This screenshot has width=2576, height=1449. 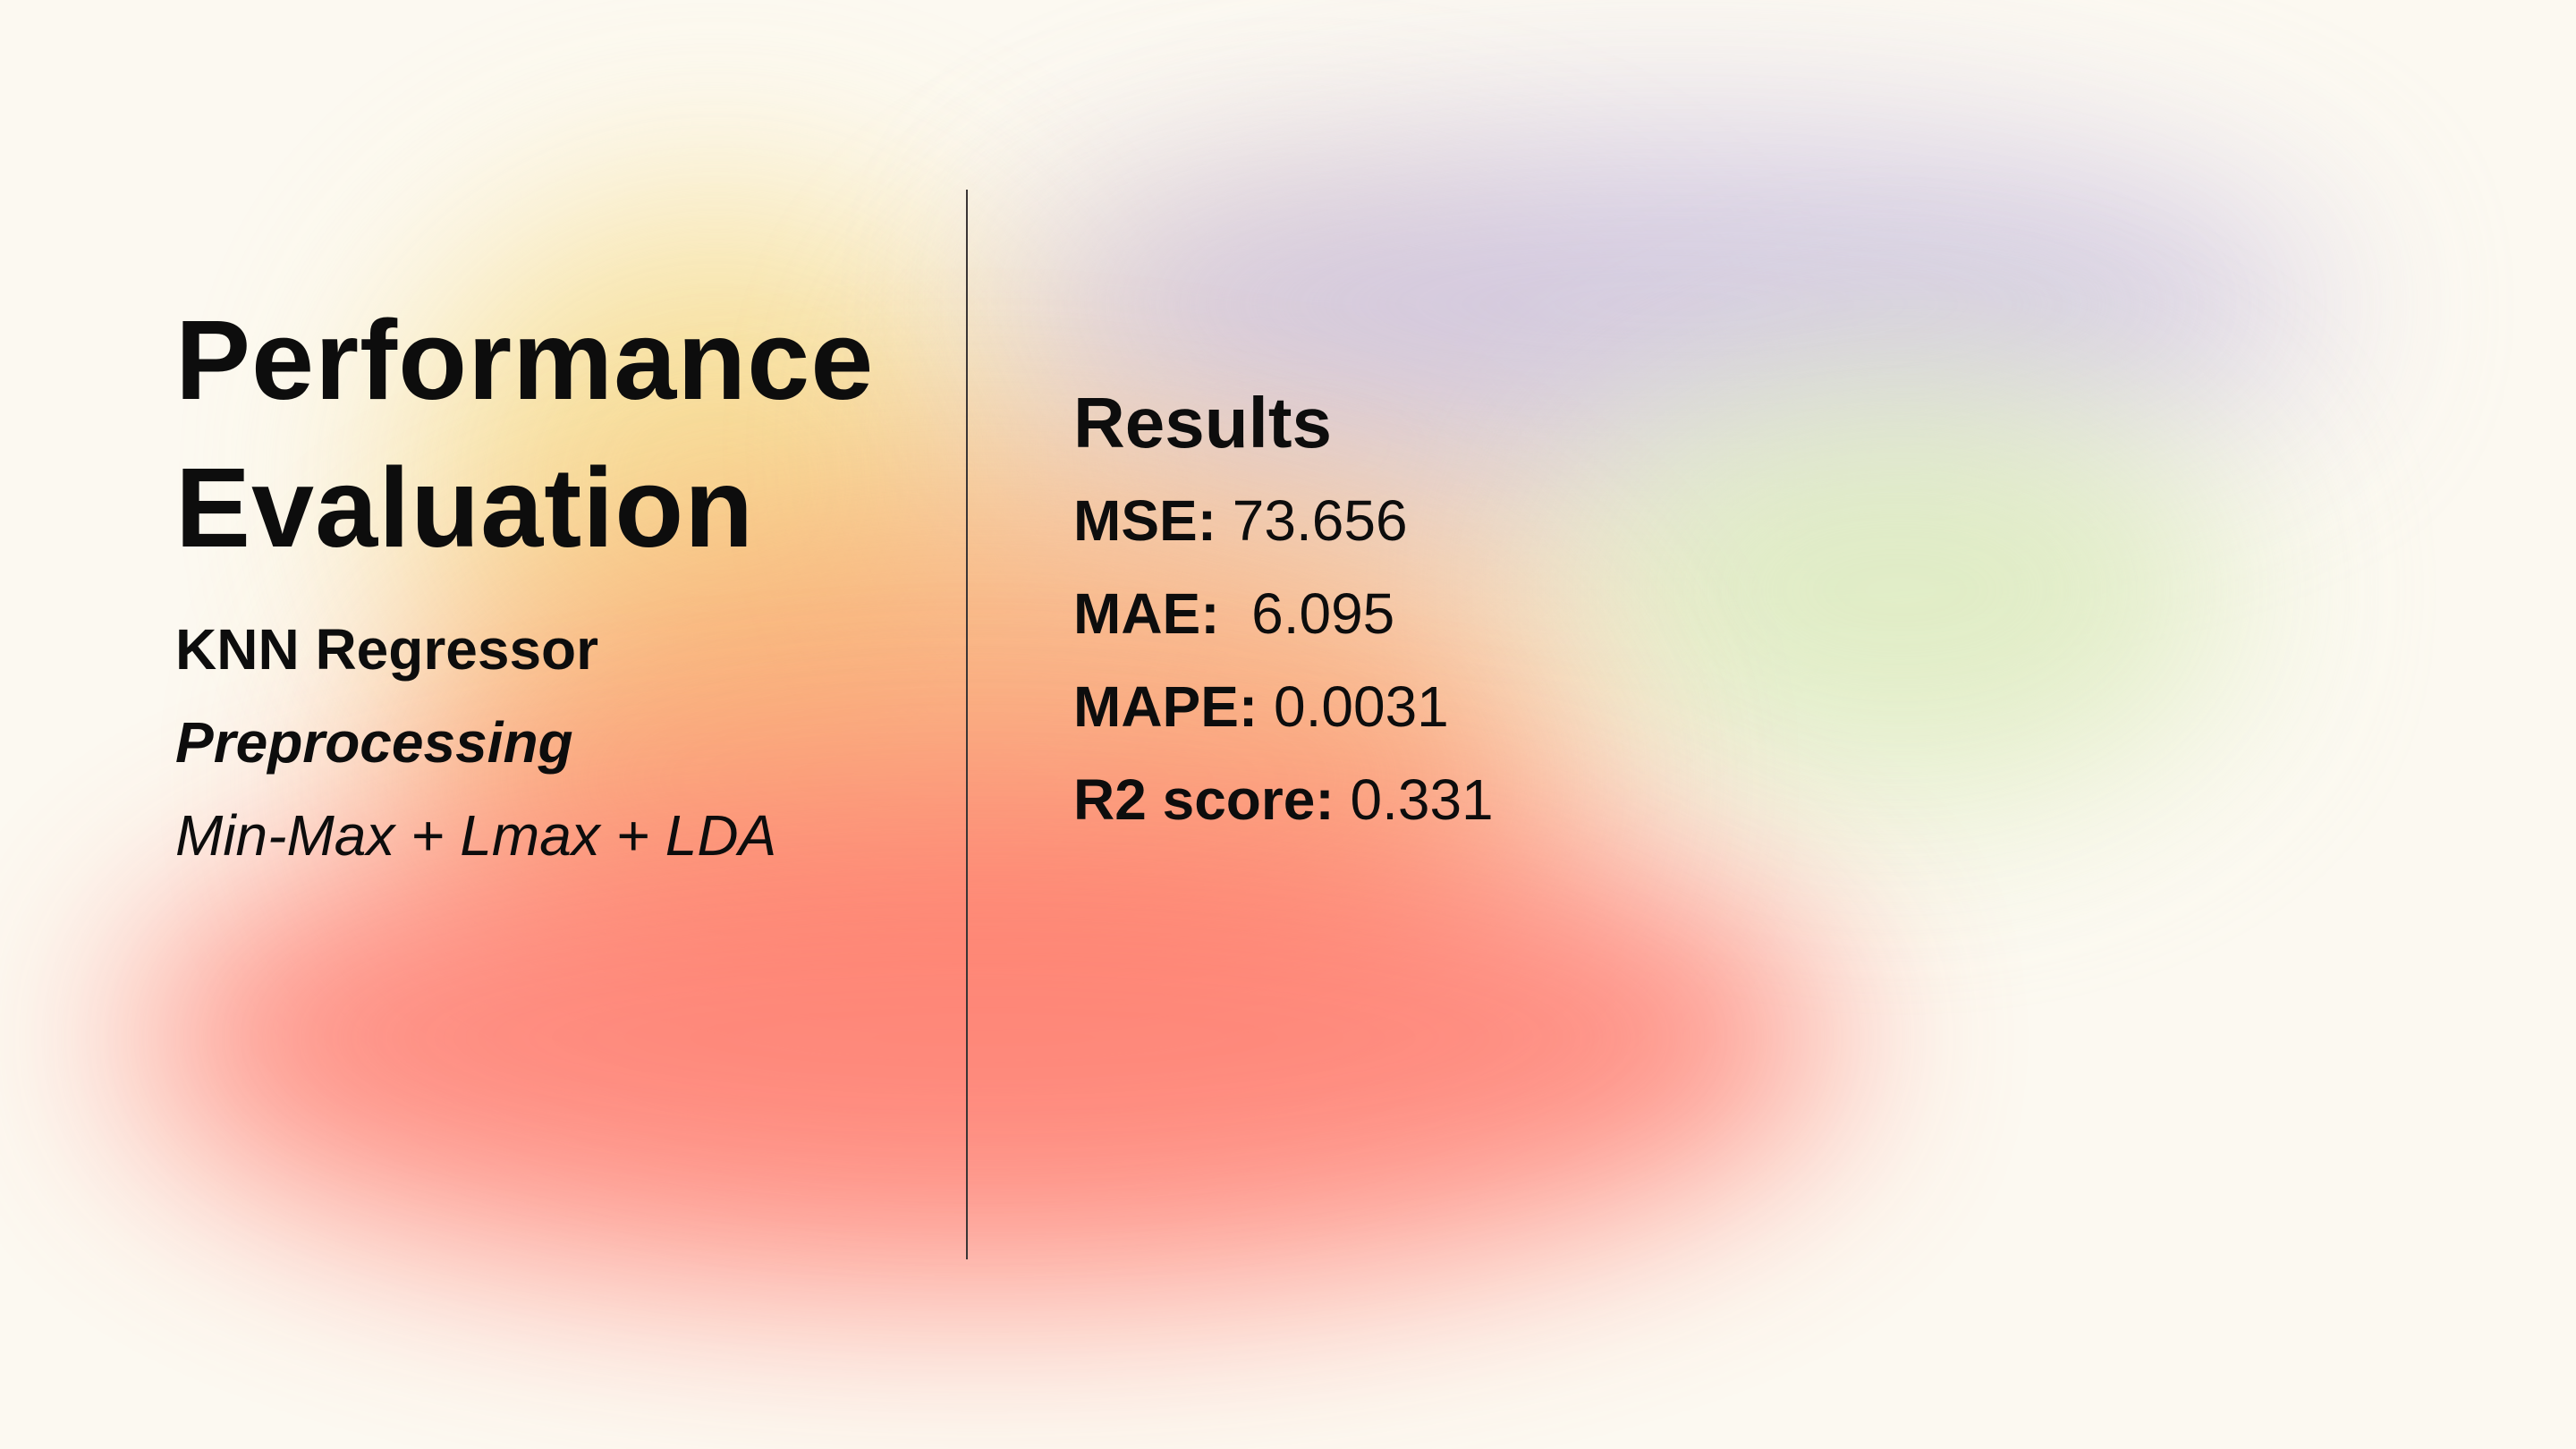 I want to click on metric-label: MAPE:, so click(x=1165, y=706).